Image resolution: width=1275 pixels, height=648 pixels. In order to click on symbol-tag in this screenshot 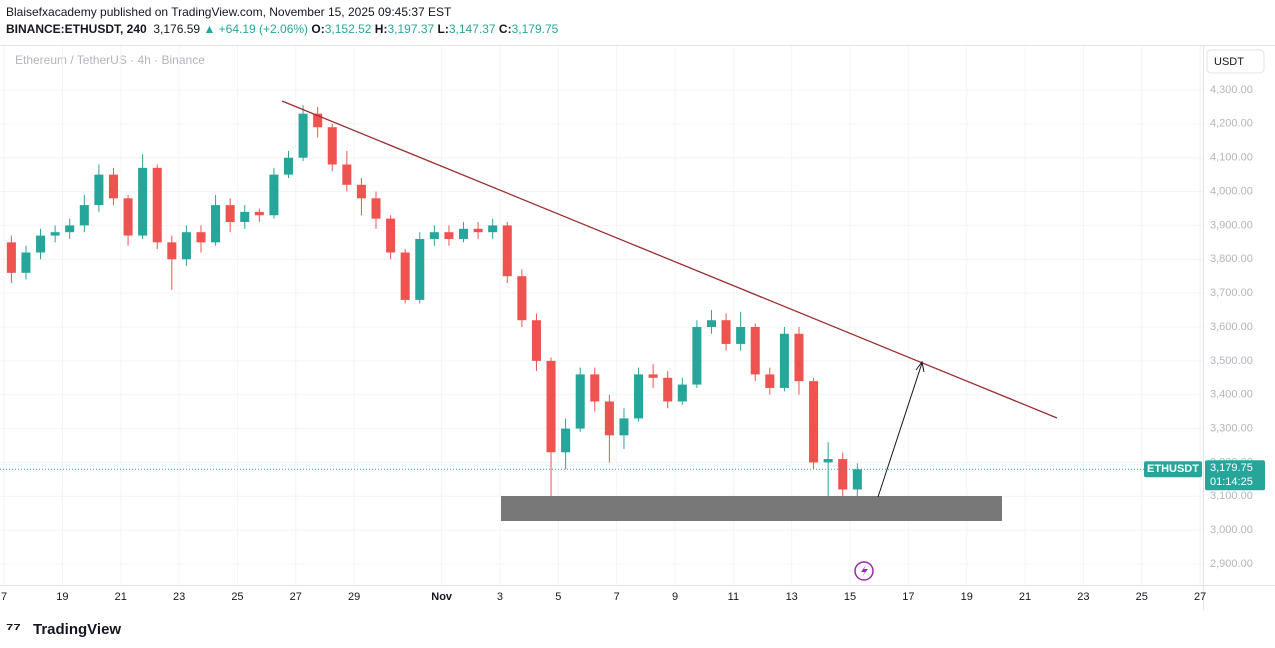, I will do `click(1173, 469)`.